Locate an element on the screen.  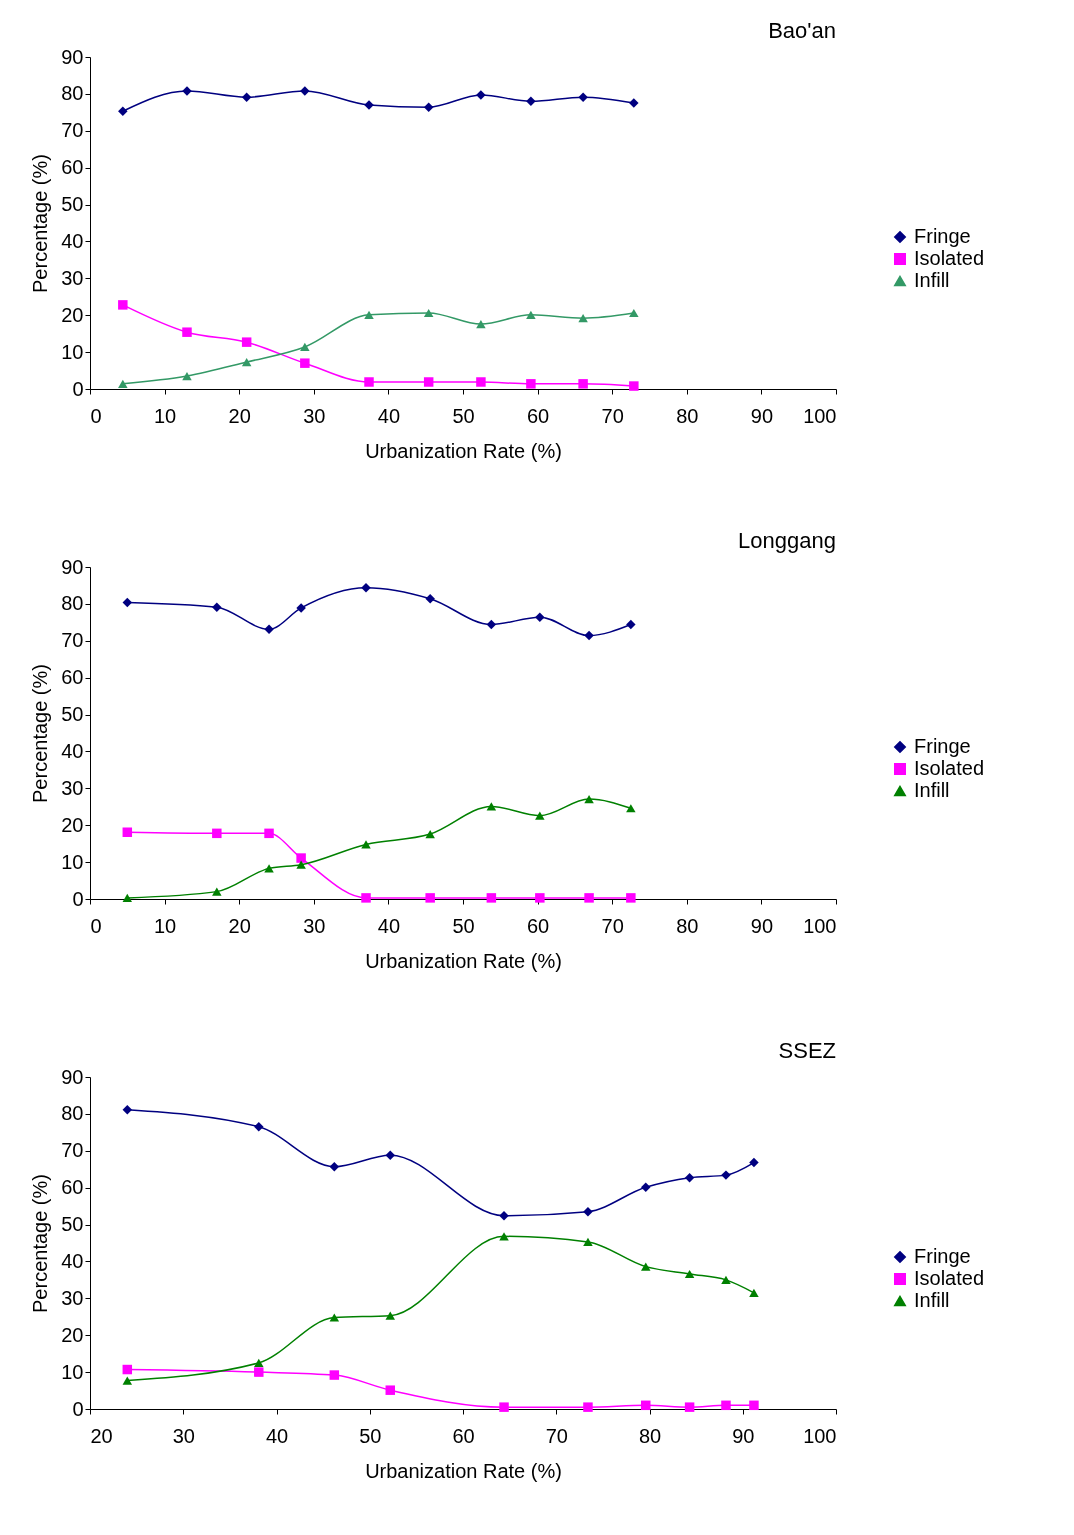
chart-title: SSEZ is located at coordinates (807, 1050).